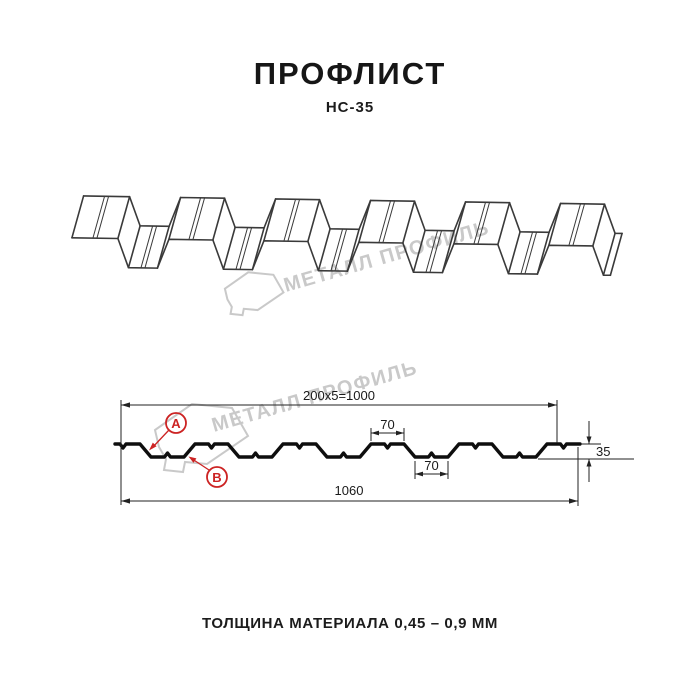  Describe the element at coordinates (350, 73) in the screenshot. I see `page-title: ПРОФЛИСТ` at that location.